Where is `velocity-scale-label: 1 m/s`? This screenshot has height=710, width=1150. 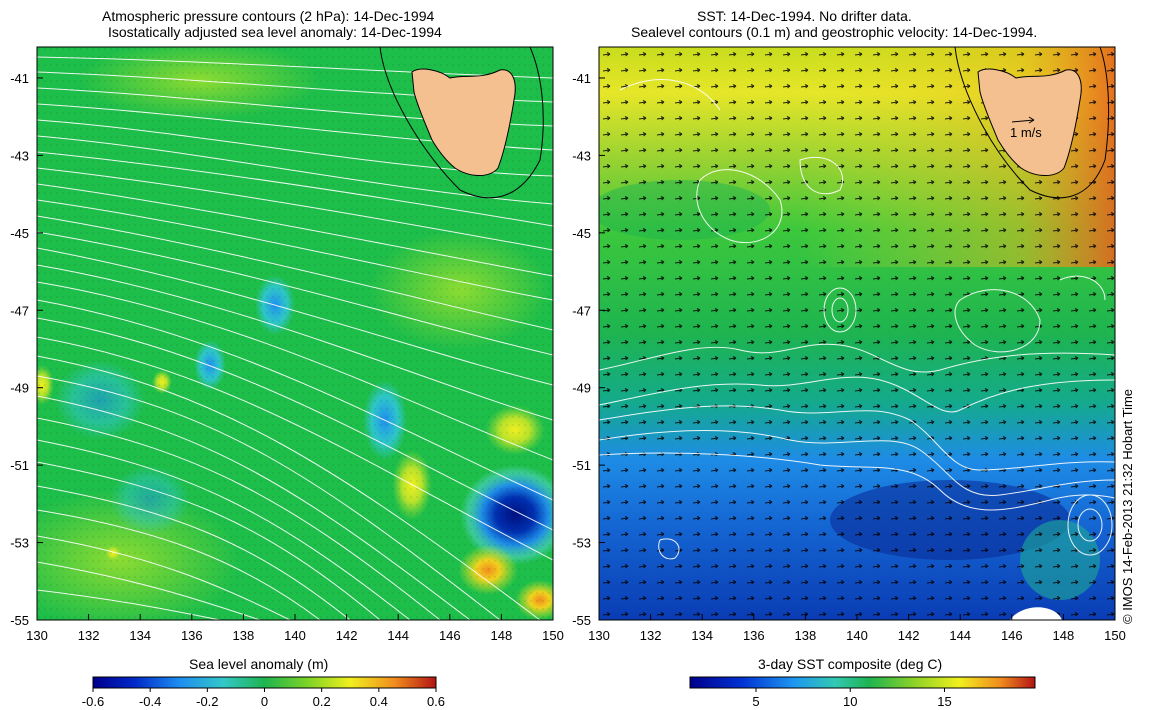
velocity-scale-label: 1 m/s is located at coordinates (1026, 132).